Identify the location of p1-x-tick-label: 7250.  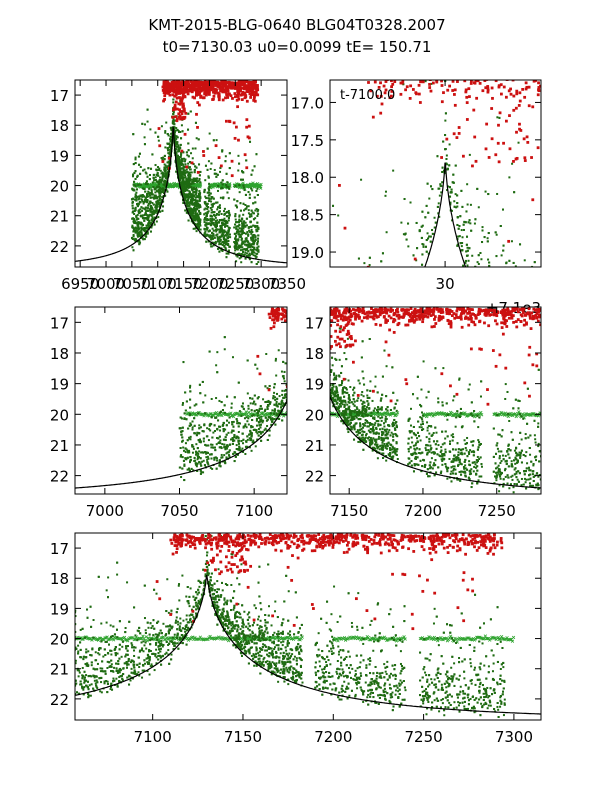
(235, 284).